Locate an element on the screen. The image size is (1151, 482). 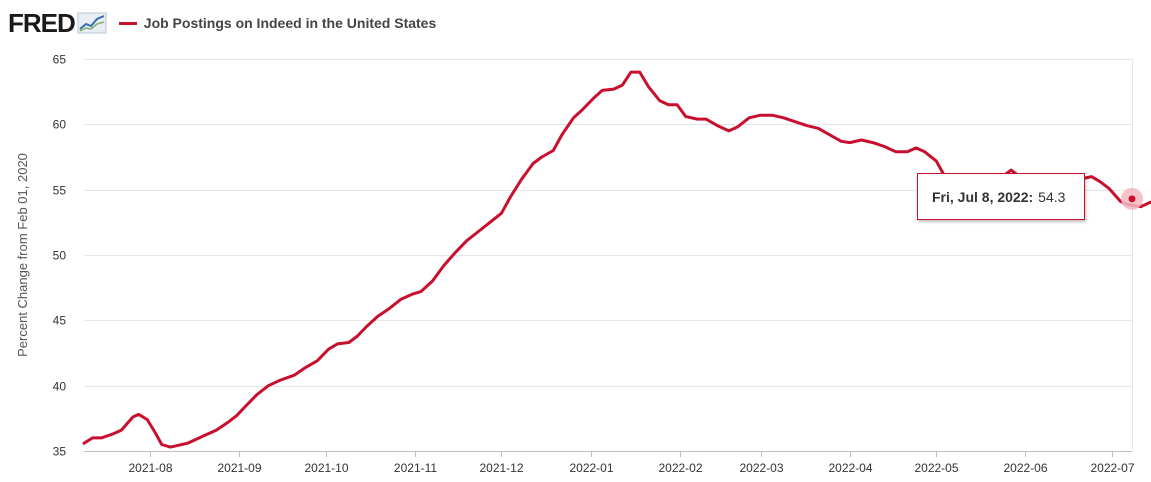
x-tick-label: 2022-06 is located at coordinates (1025, 468).